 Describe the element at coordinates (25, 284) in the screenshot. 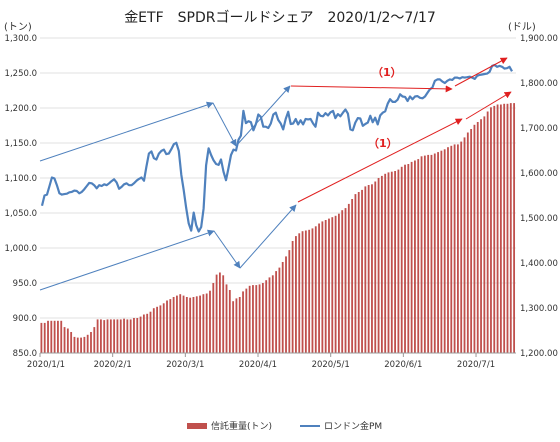

I see `left-tick-label: 950.0` at that location.